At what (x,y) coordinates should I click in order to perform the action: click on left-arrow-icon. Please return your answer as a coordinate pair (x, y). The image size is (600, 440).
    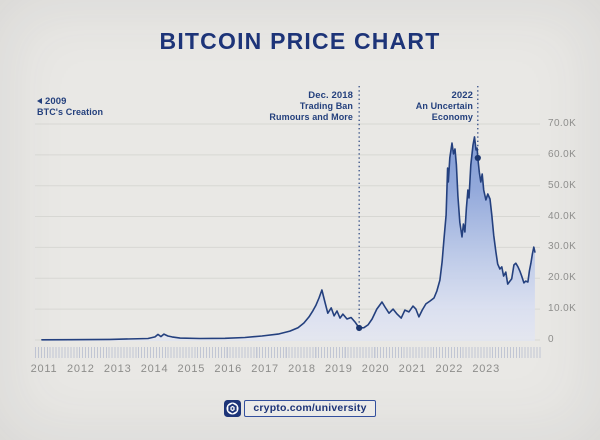
    Looking at the image, I should click on (39, 101).